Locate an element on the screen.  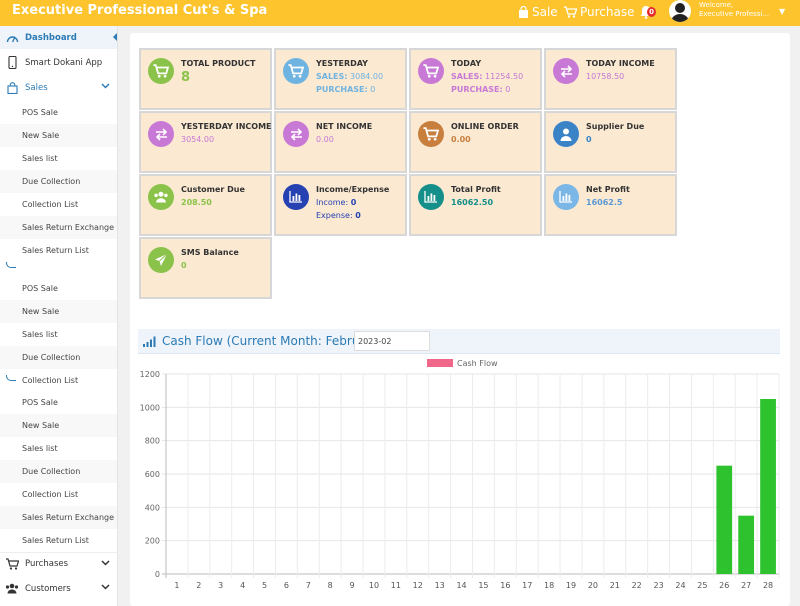
purchase-link: Purchase is located at coordinates (599, 12).